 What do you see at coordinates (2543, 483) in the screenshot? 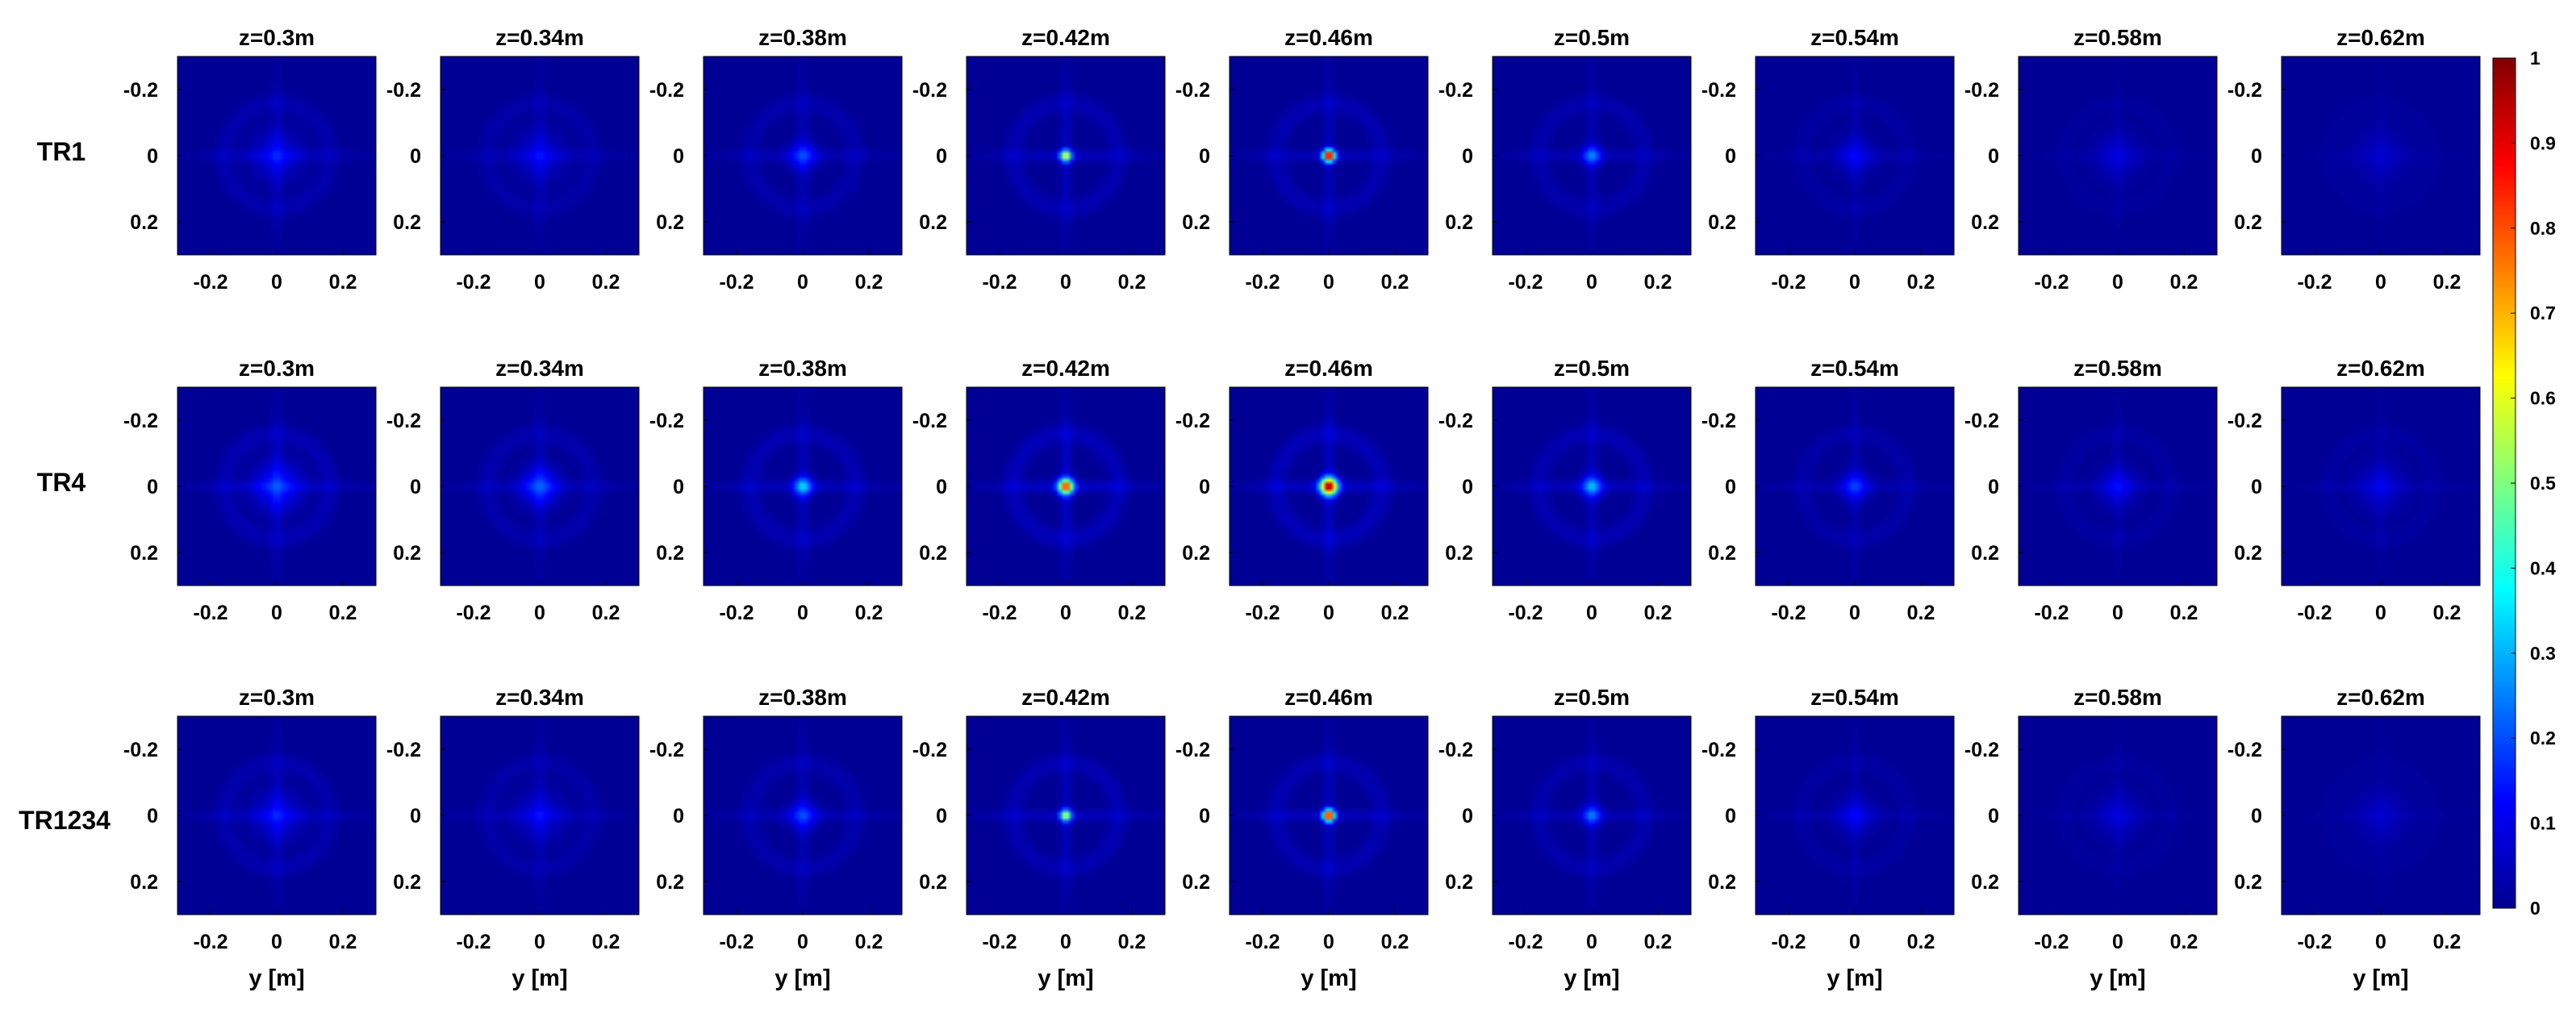
I see `colorbar-tick-label: 0.5` at bounding box center [2543, 483].